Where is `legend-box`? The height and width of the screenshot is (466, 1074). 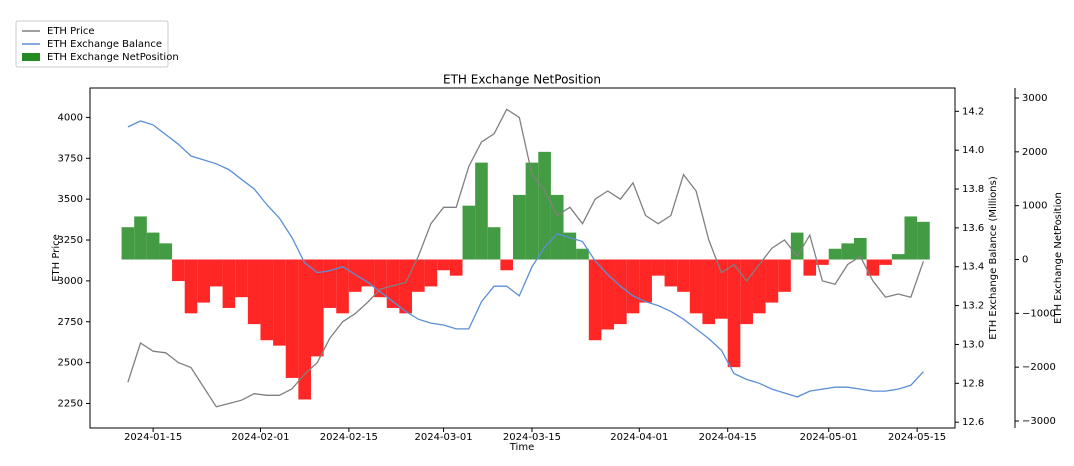 legend-box is located at coordinates (92, 44).